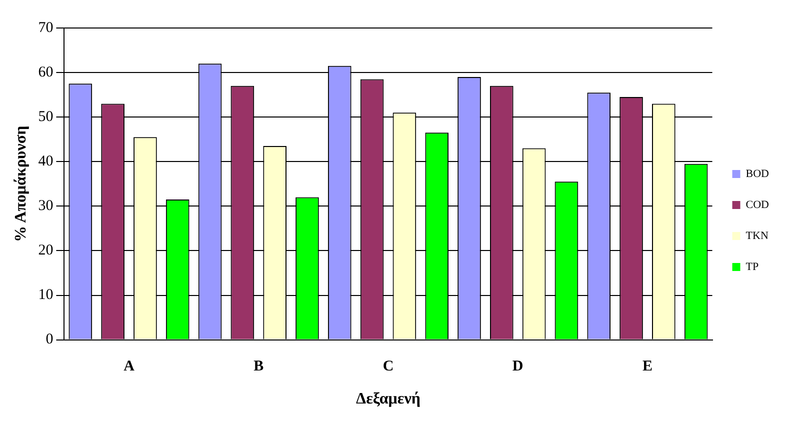  Describe the element at coordinates (46, 28) in the screenshot. I see `y-tick-label: 70` at that location.